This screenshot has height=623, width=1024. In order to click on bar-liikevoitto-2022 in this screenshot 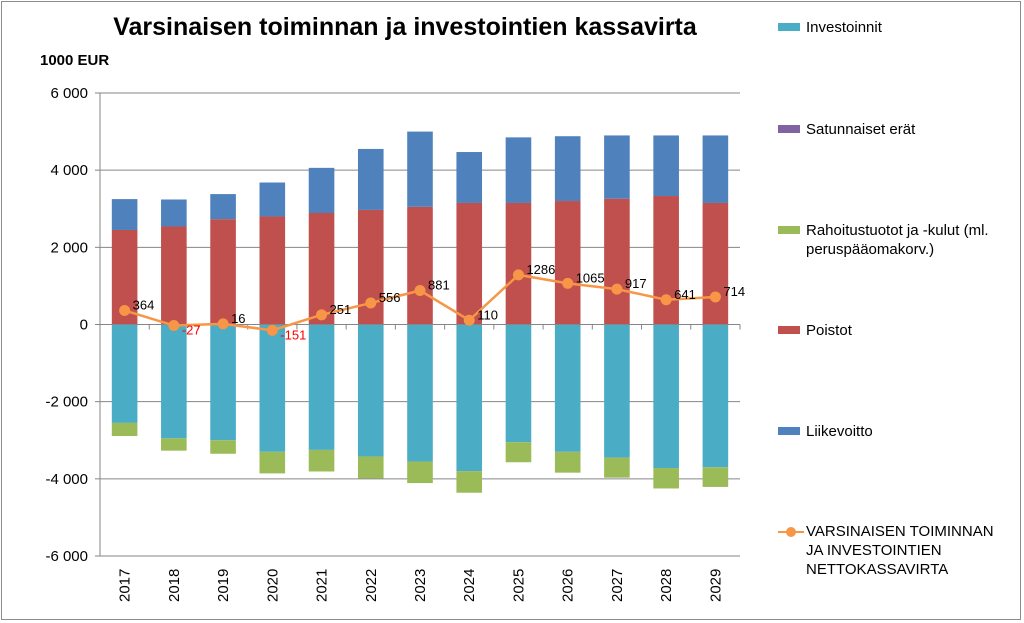, I will do `click(370, 179)`.